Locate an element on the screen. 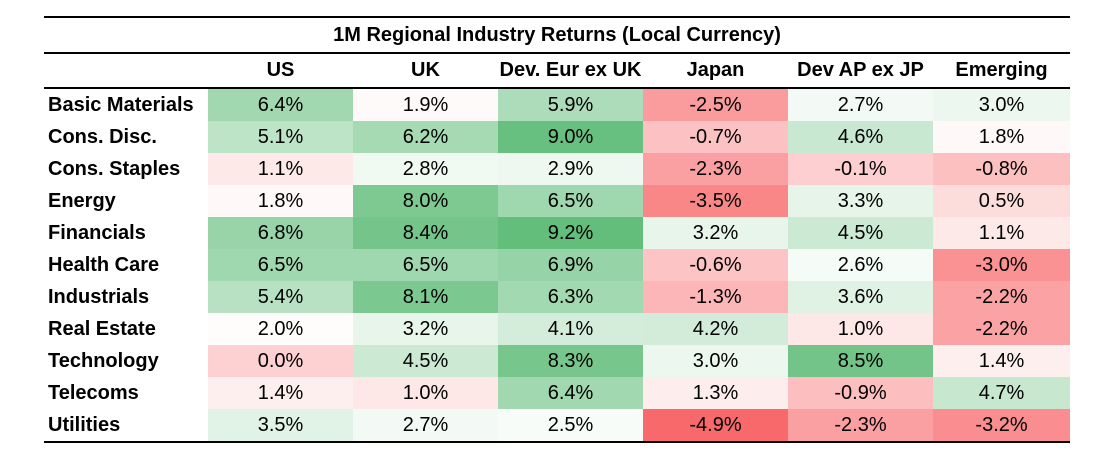 This screenshot has height=471, width=1120. table-row: Health Care 6.5% 6.5% 6.9% -0.6% 2.6% -3.0% is located at coordinates (557, 265).